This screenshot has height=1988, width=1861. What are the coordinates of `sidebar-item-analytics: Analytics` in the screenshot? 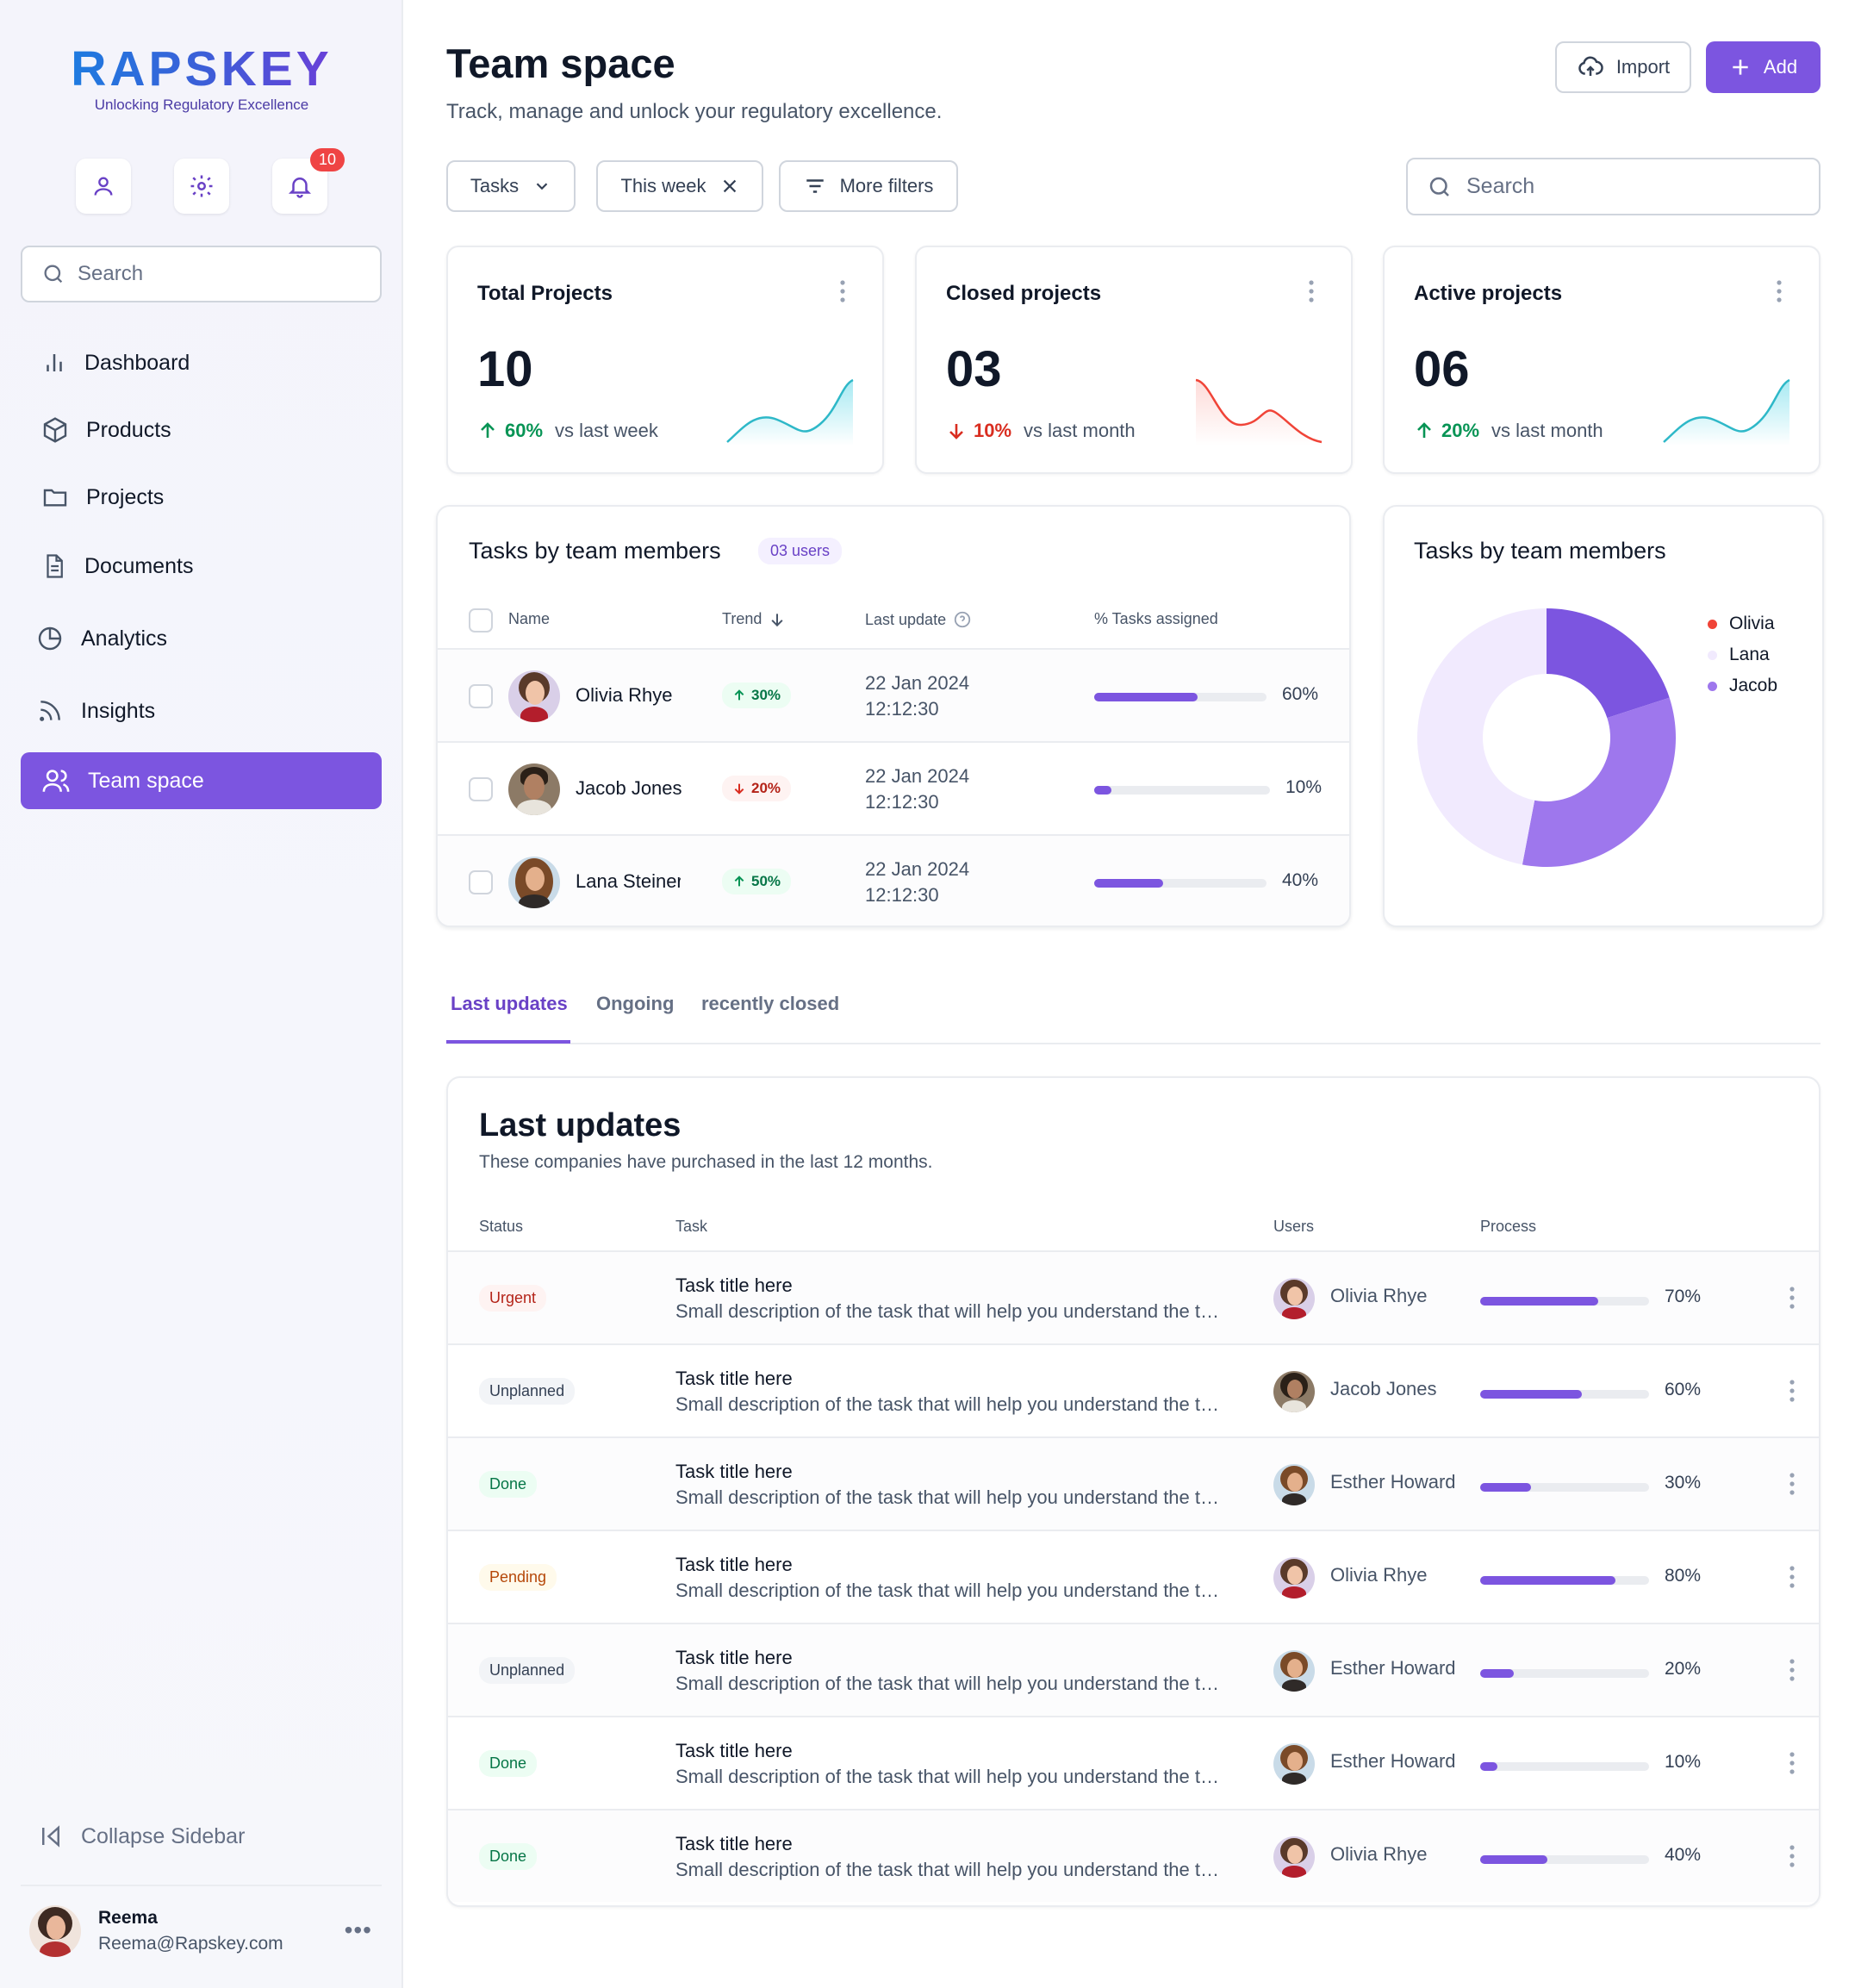 It's located at (201, 638).